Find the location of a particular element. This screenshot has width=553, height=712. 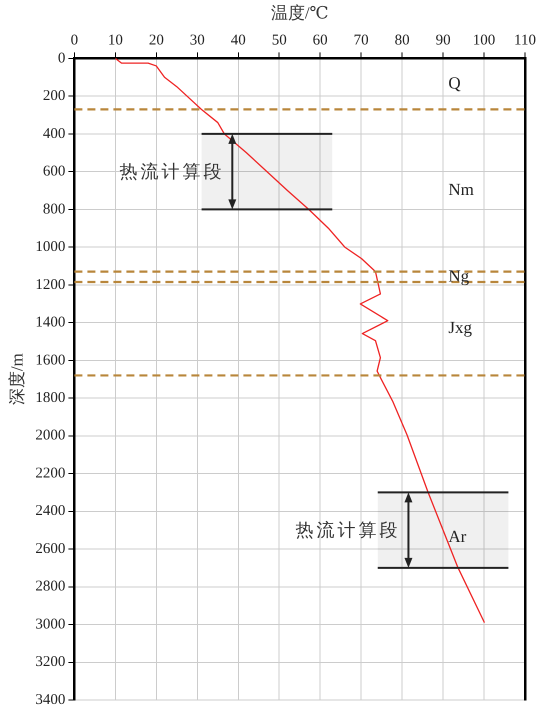

y-tick-label: 2200 is located at coordinates (50, 473).